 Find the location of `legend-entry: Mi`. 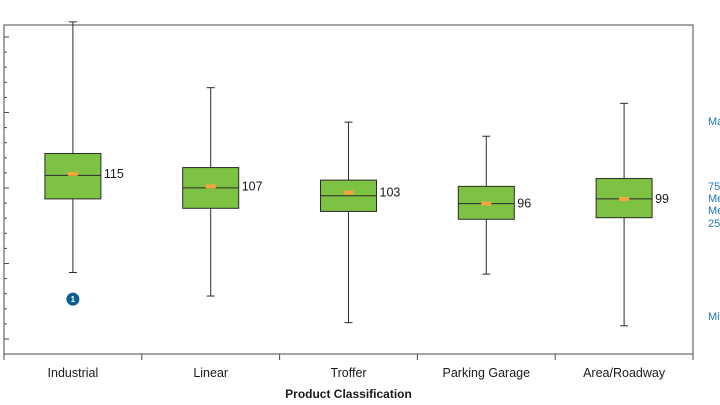

legend-entry: Mi is located at coordinates (714, 317).